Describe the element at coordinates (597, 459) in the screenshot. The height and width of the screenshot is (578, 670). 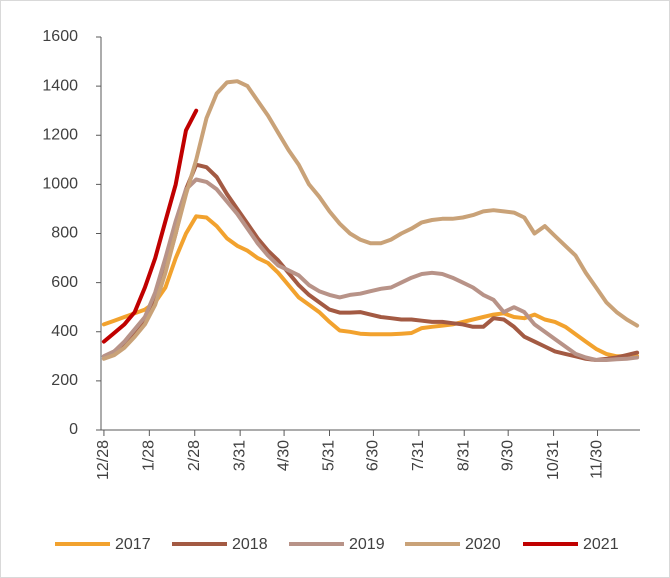
I see `x-tick-label: 11/30` at that location.